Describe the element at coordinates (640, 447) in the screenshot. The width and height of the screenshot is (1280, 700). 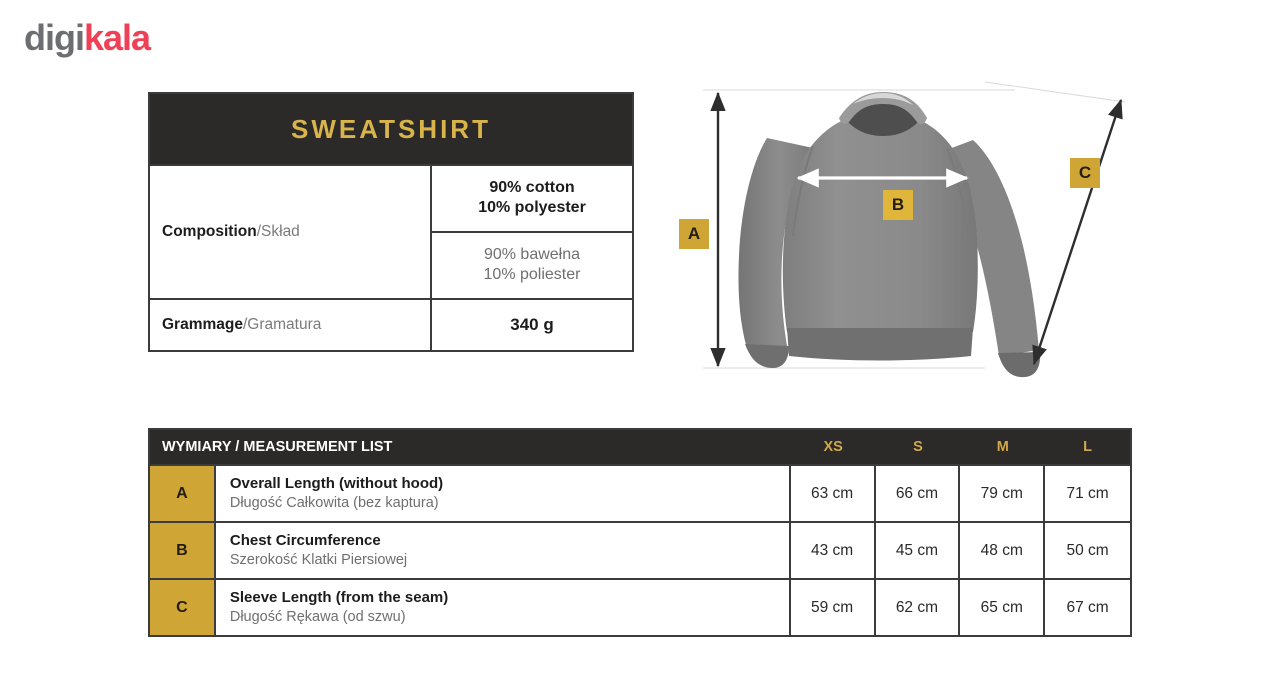
I see `measurement-table-header: WYMIARY / MEASUREMENT LIST XS S M L` at that location.